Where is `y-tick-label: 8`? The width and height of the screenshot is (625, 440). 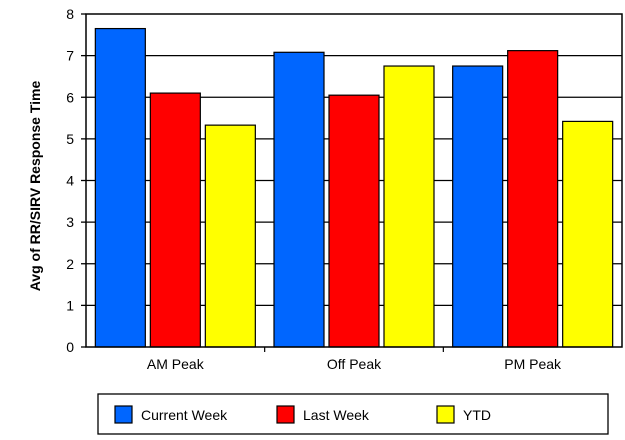
y-tick-label: 8 is located at coordinates (70, 14).